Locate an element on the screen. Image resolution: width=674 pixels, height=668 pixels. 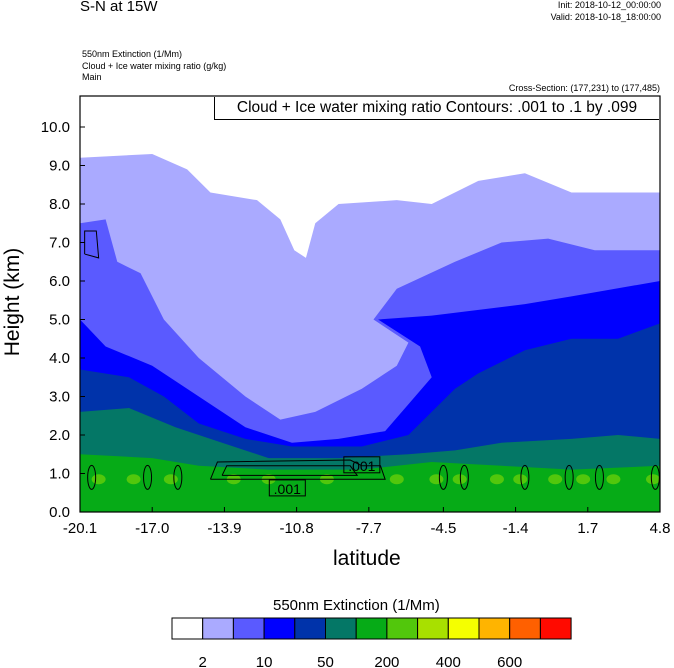
colorbar-label-0: 2 is located at coordinates (203, 661).